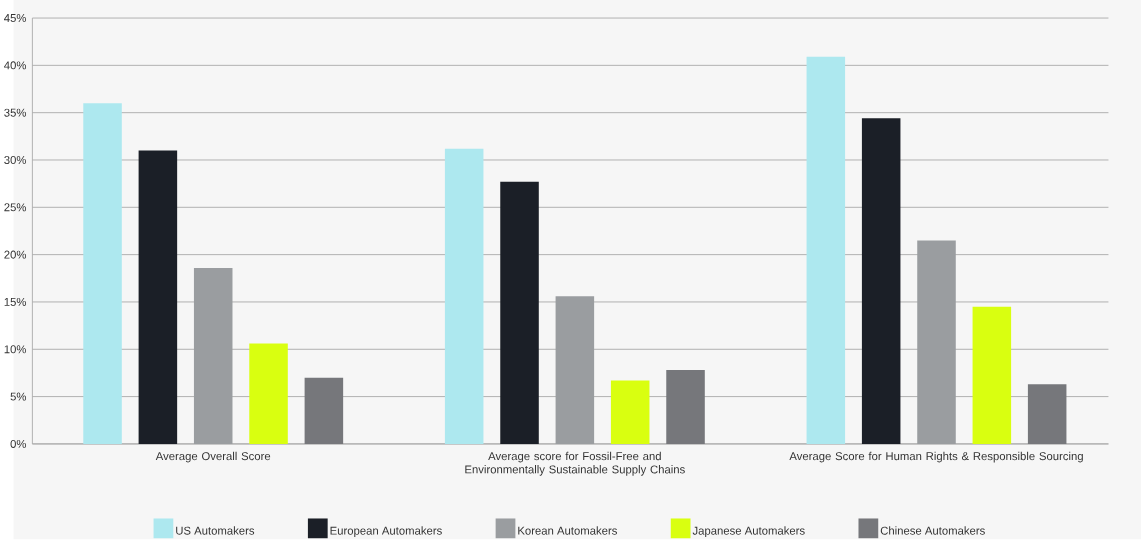 The height and width of the screenshot is (540, 1141). I want to click on y-tick-label: 5%, so click(18, 396).